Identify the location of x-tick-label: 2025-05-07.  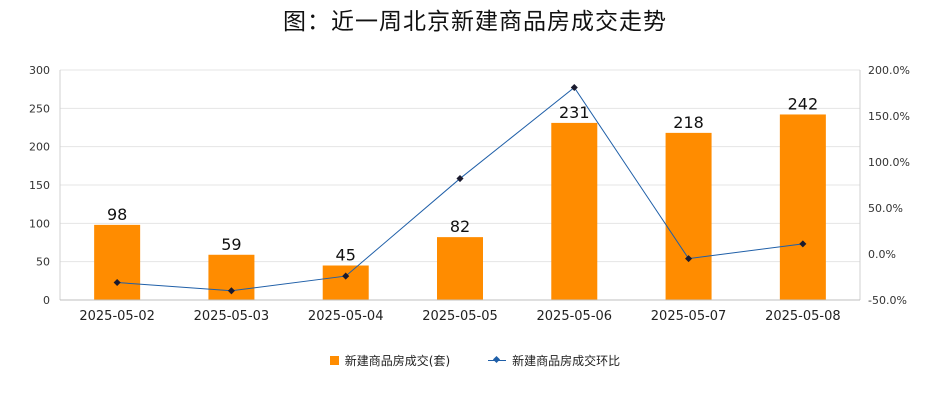
(689, 316).